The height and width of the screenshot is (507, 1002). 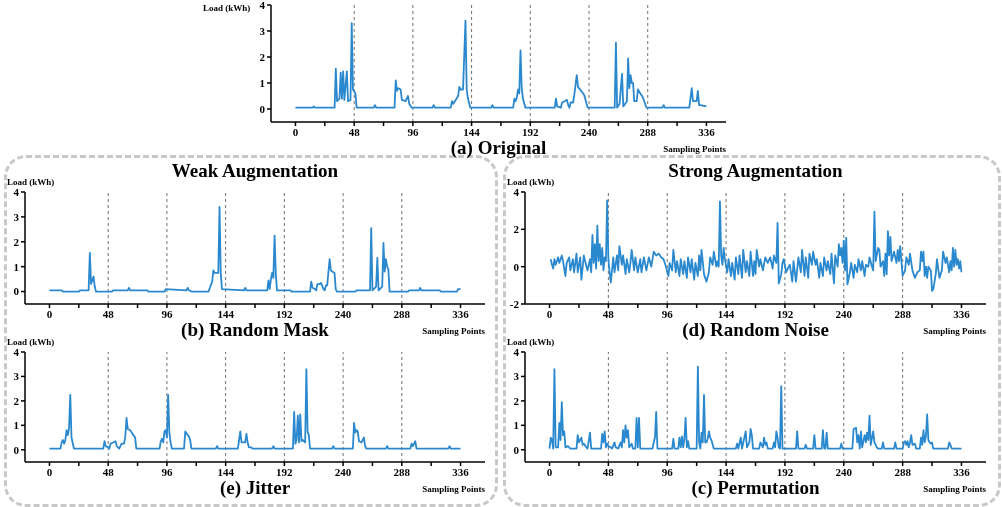 What do you see at coordinates (755, 329) in the screenshot?
I see `text: (d) Random Noise` at bounding box center [755, 329].